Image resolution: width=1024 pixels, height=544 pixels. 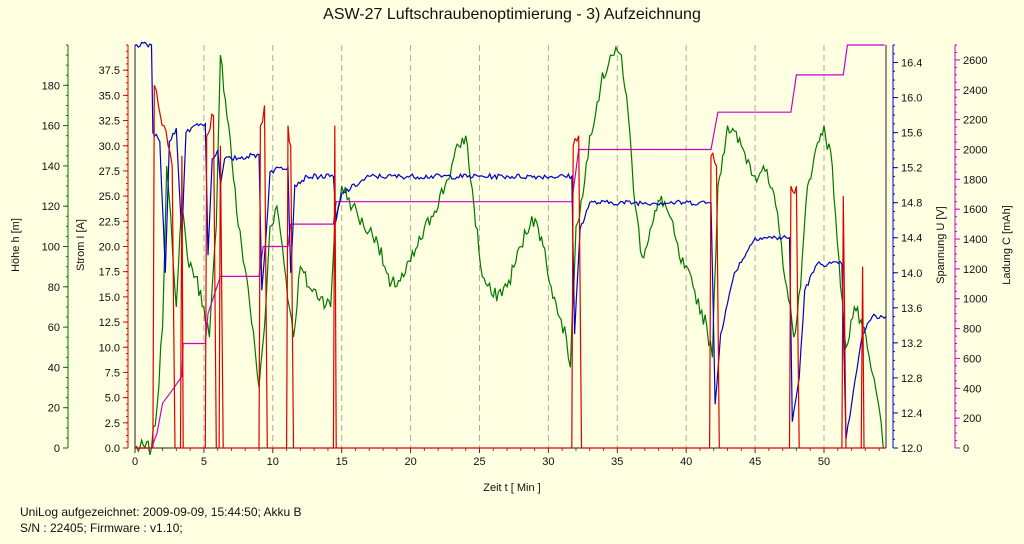 What do you see at coordinates (109, 273) in the screenshot?
I see `y-tick-label-strom: 17.5` at bounding box center [109, 273].